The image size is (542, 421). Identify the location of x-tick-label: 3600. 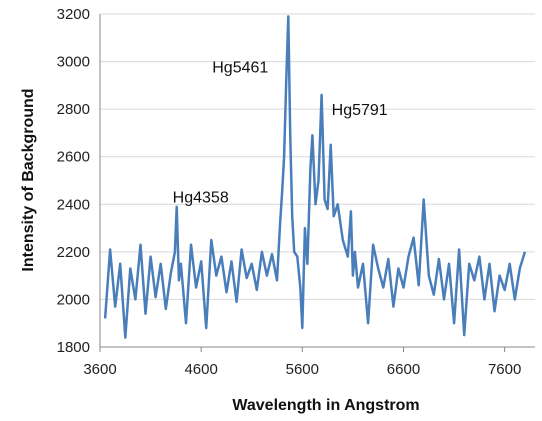
(99, 369).